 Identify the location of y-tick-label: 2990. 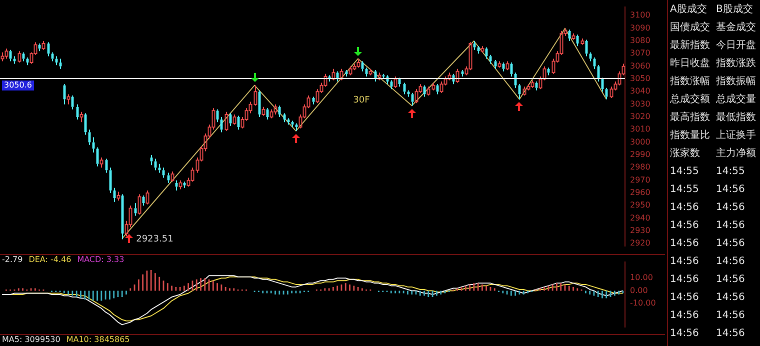
(640, 155).